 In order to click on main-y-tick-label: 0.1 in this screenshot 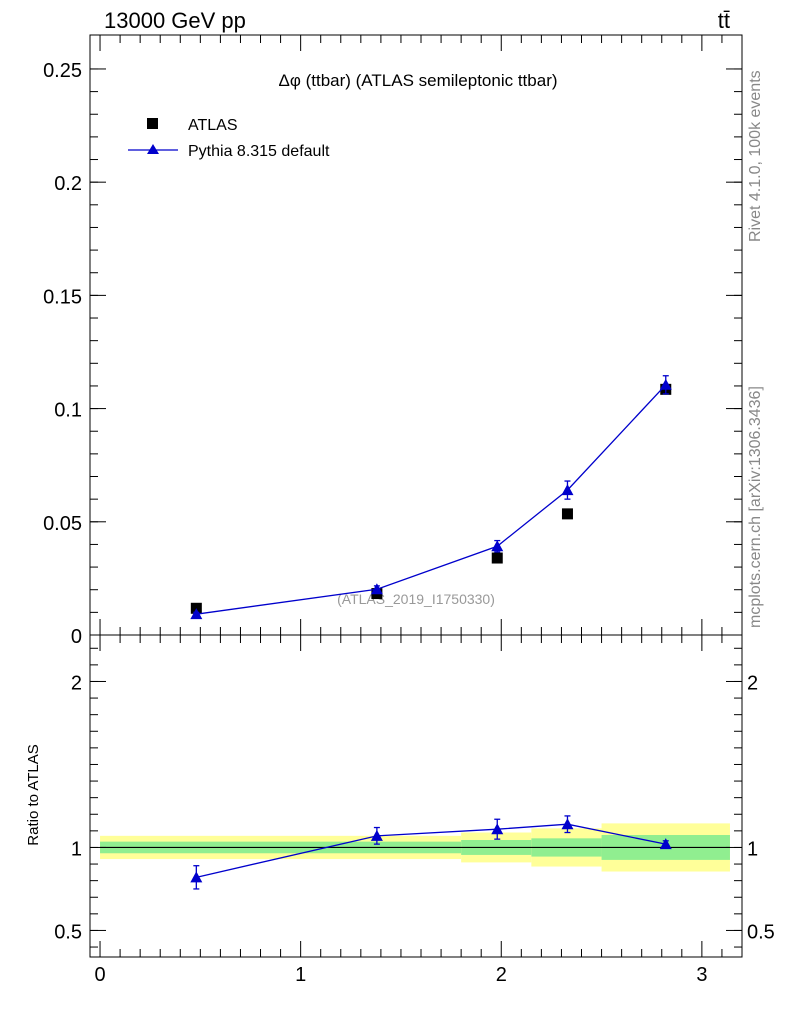, I will do `click(68, 411)`.